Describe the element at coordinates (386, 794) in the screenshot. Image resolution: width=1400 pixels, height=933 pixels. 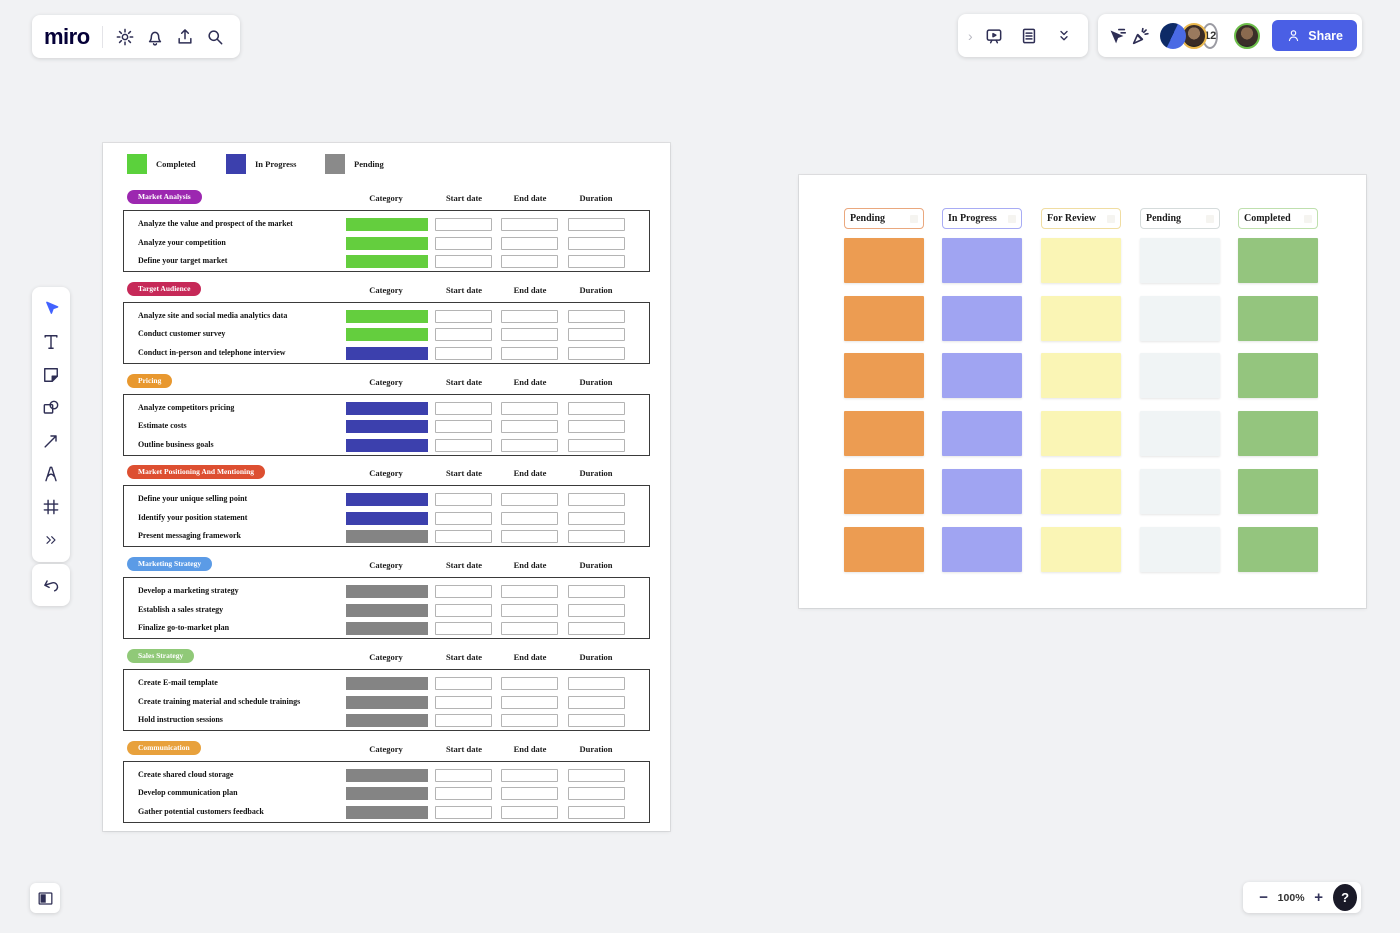
I see `task-row: Develop communication plan` at that location.